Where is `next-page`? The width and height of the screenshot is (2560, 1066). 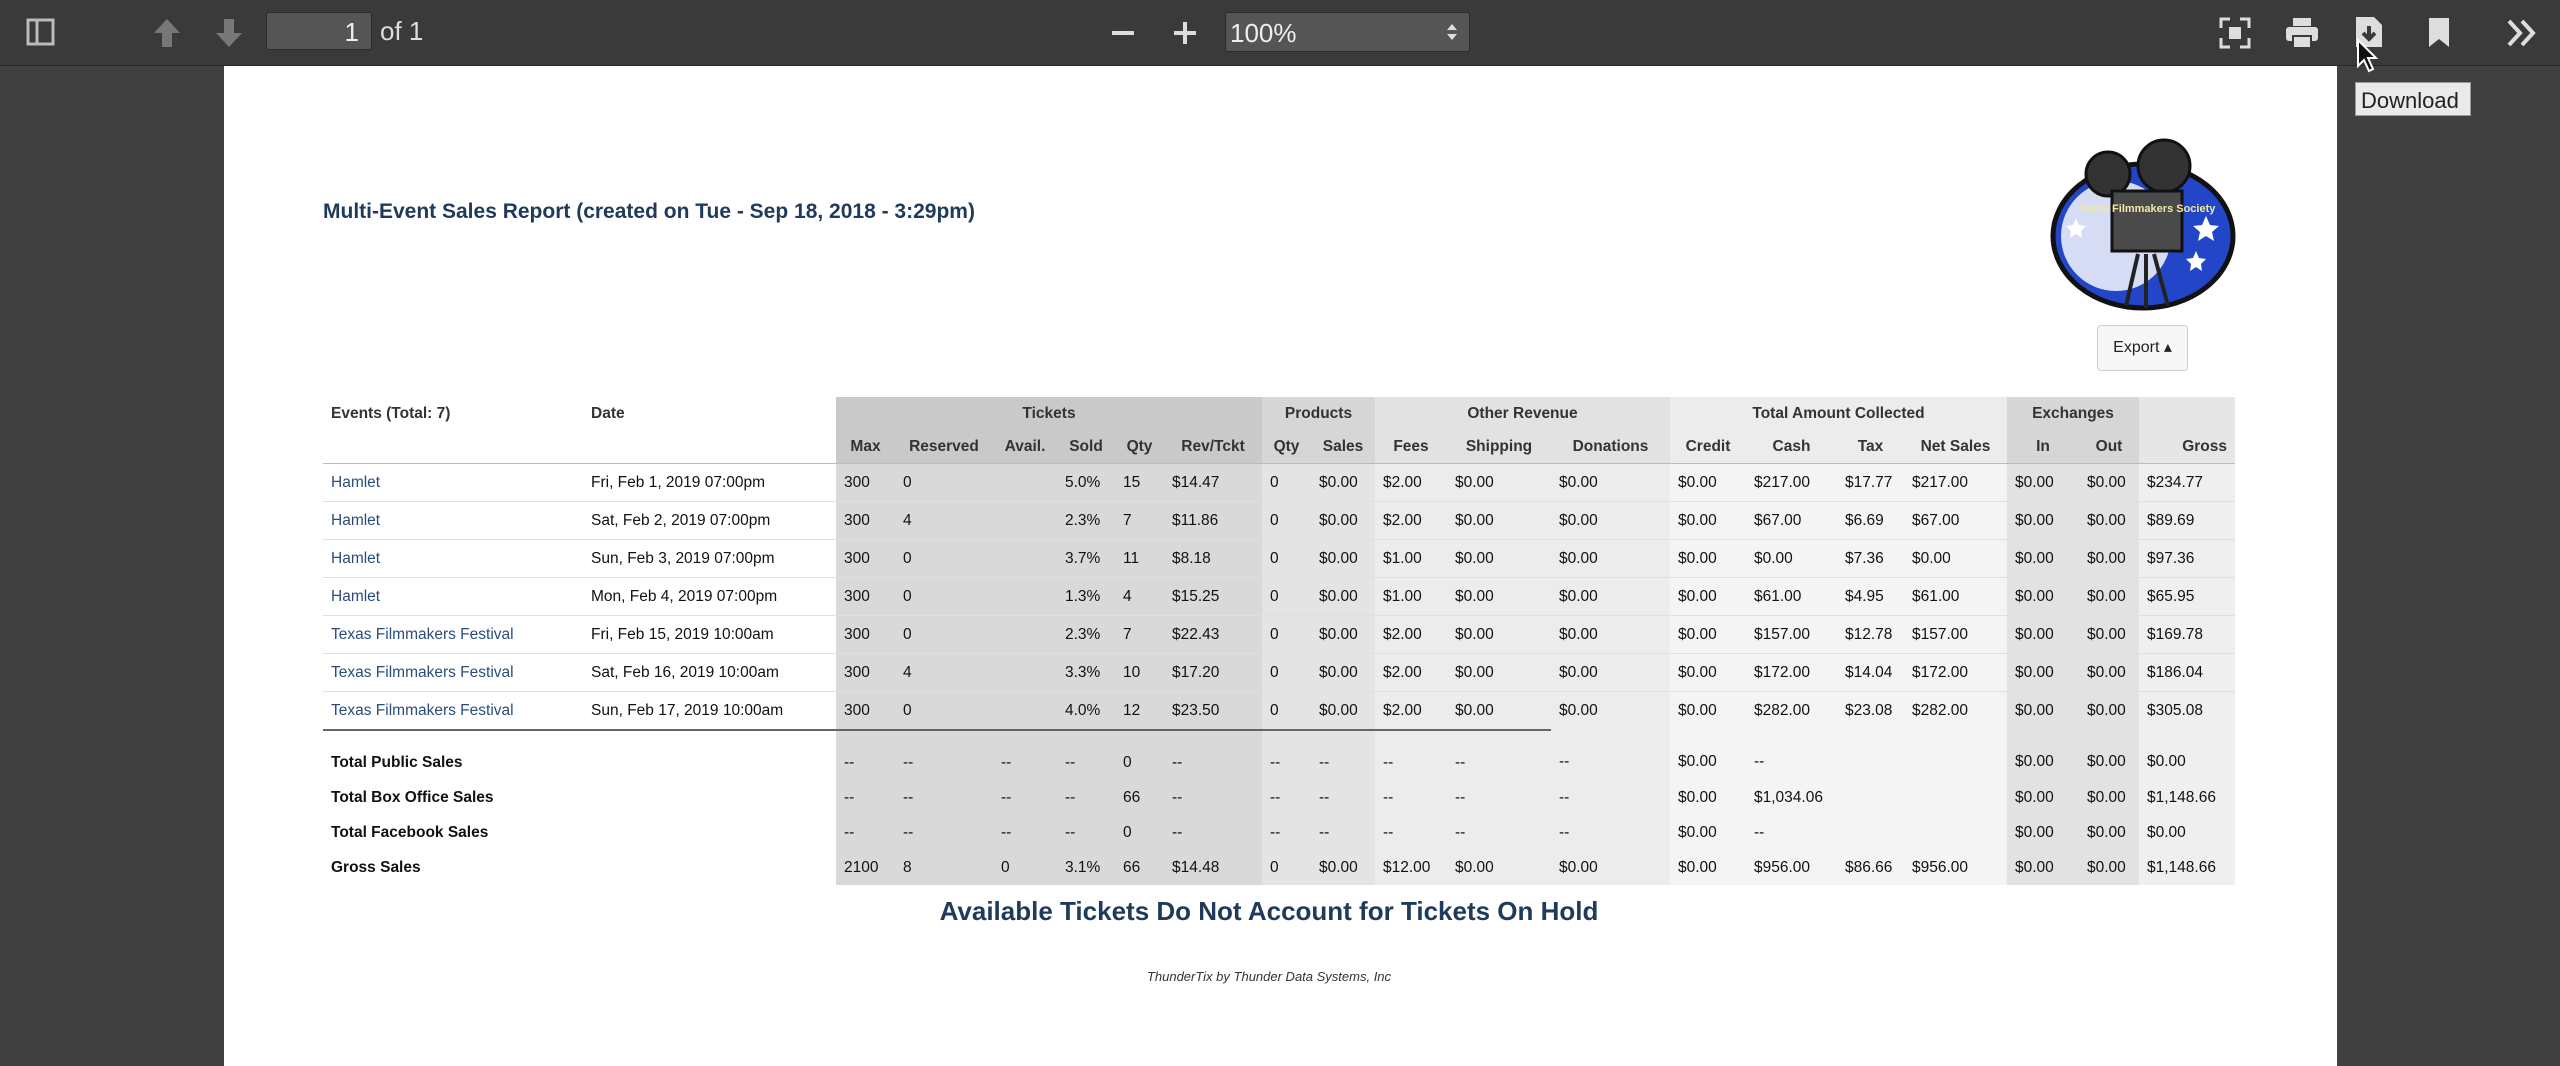
next-page is located at coordinates (229, 33).